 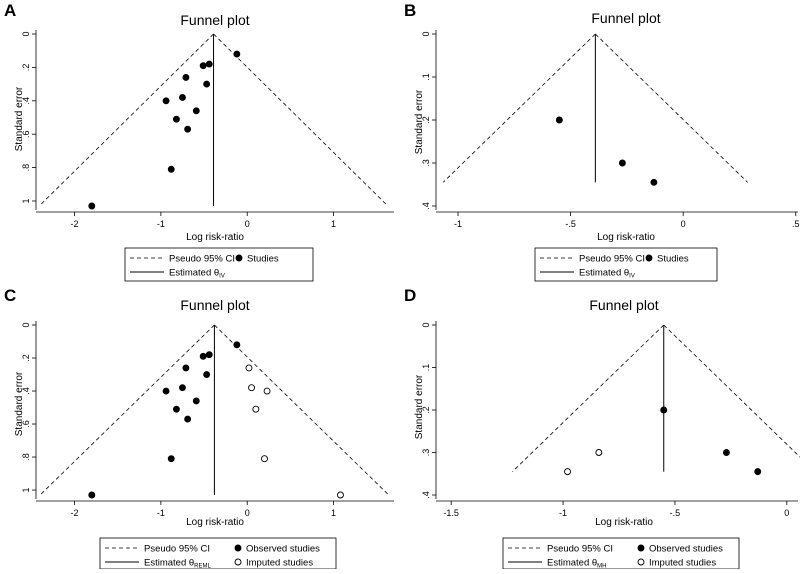 What do you see at coordinates (10, 295) in the screenshot?
I see `panel-letter: C` at bounding box center [10, 295].